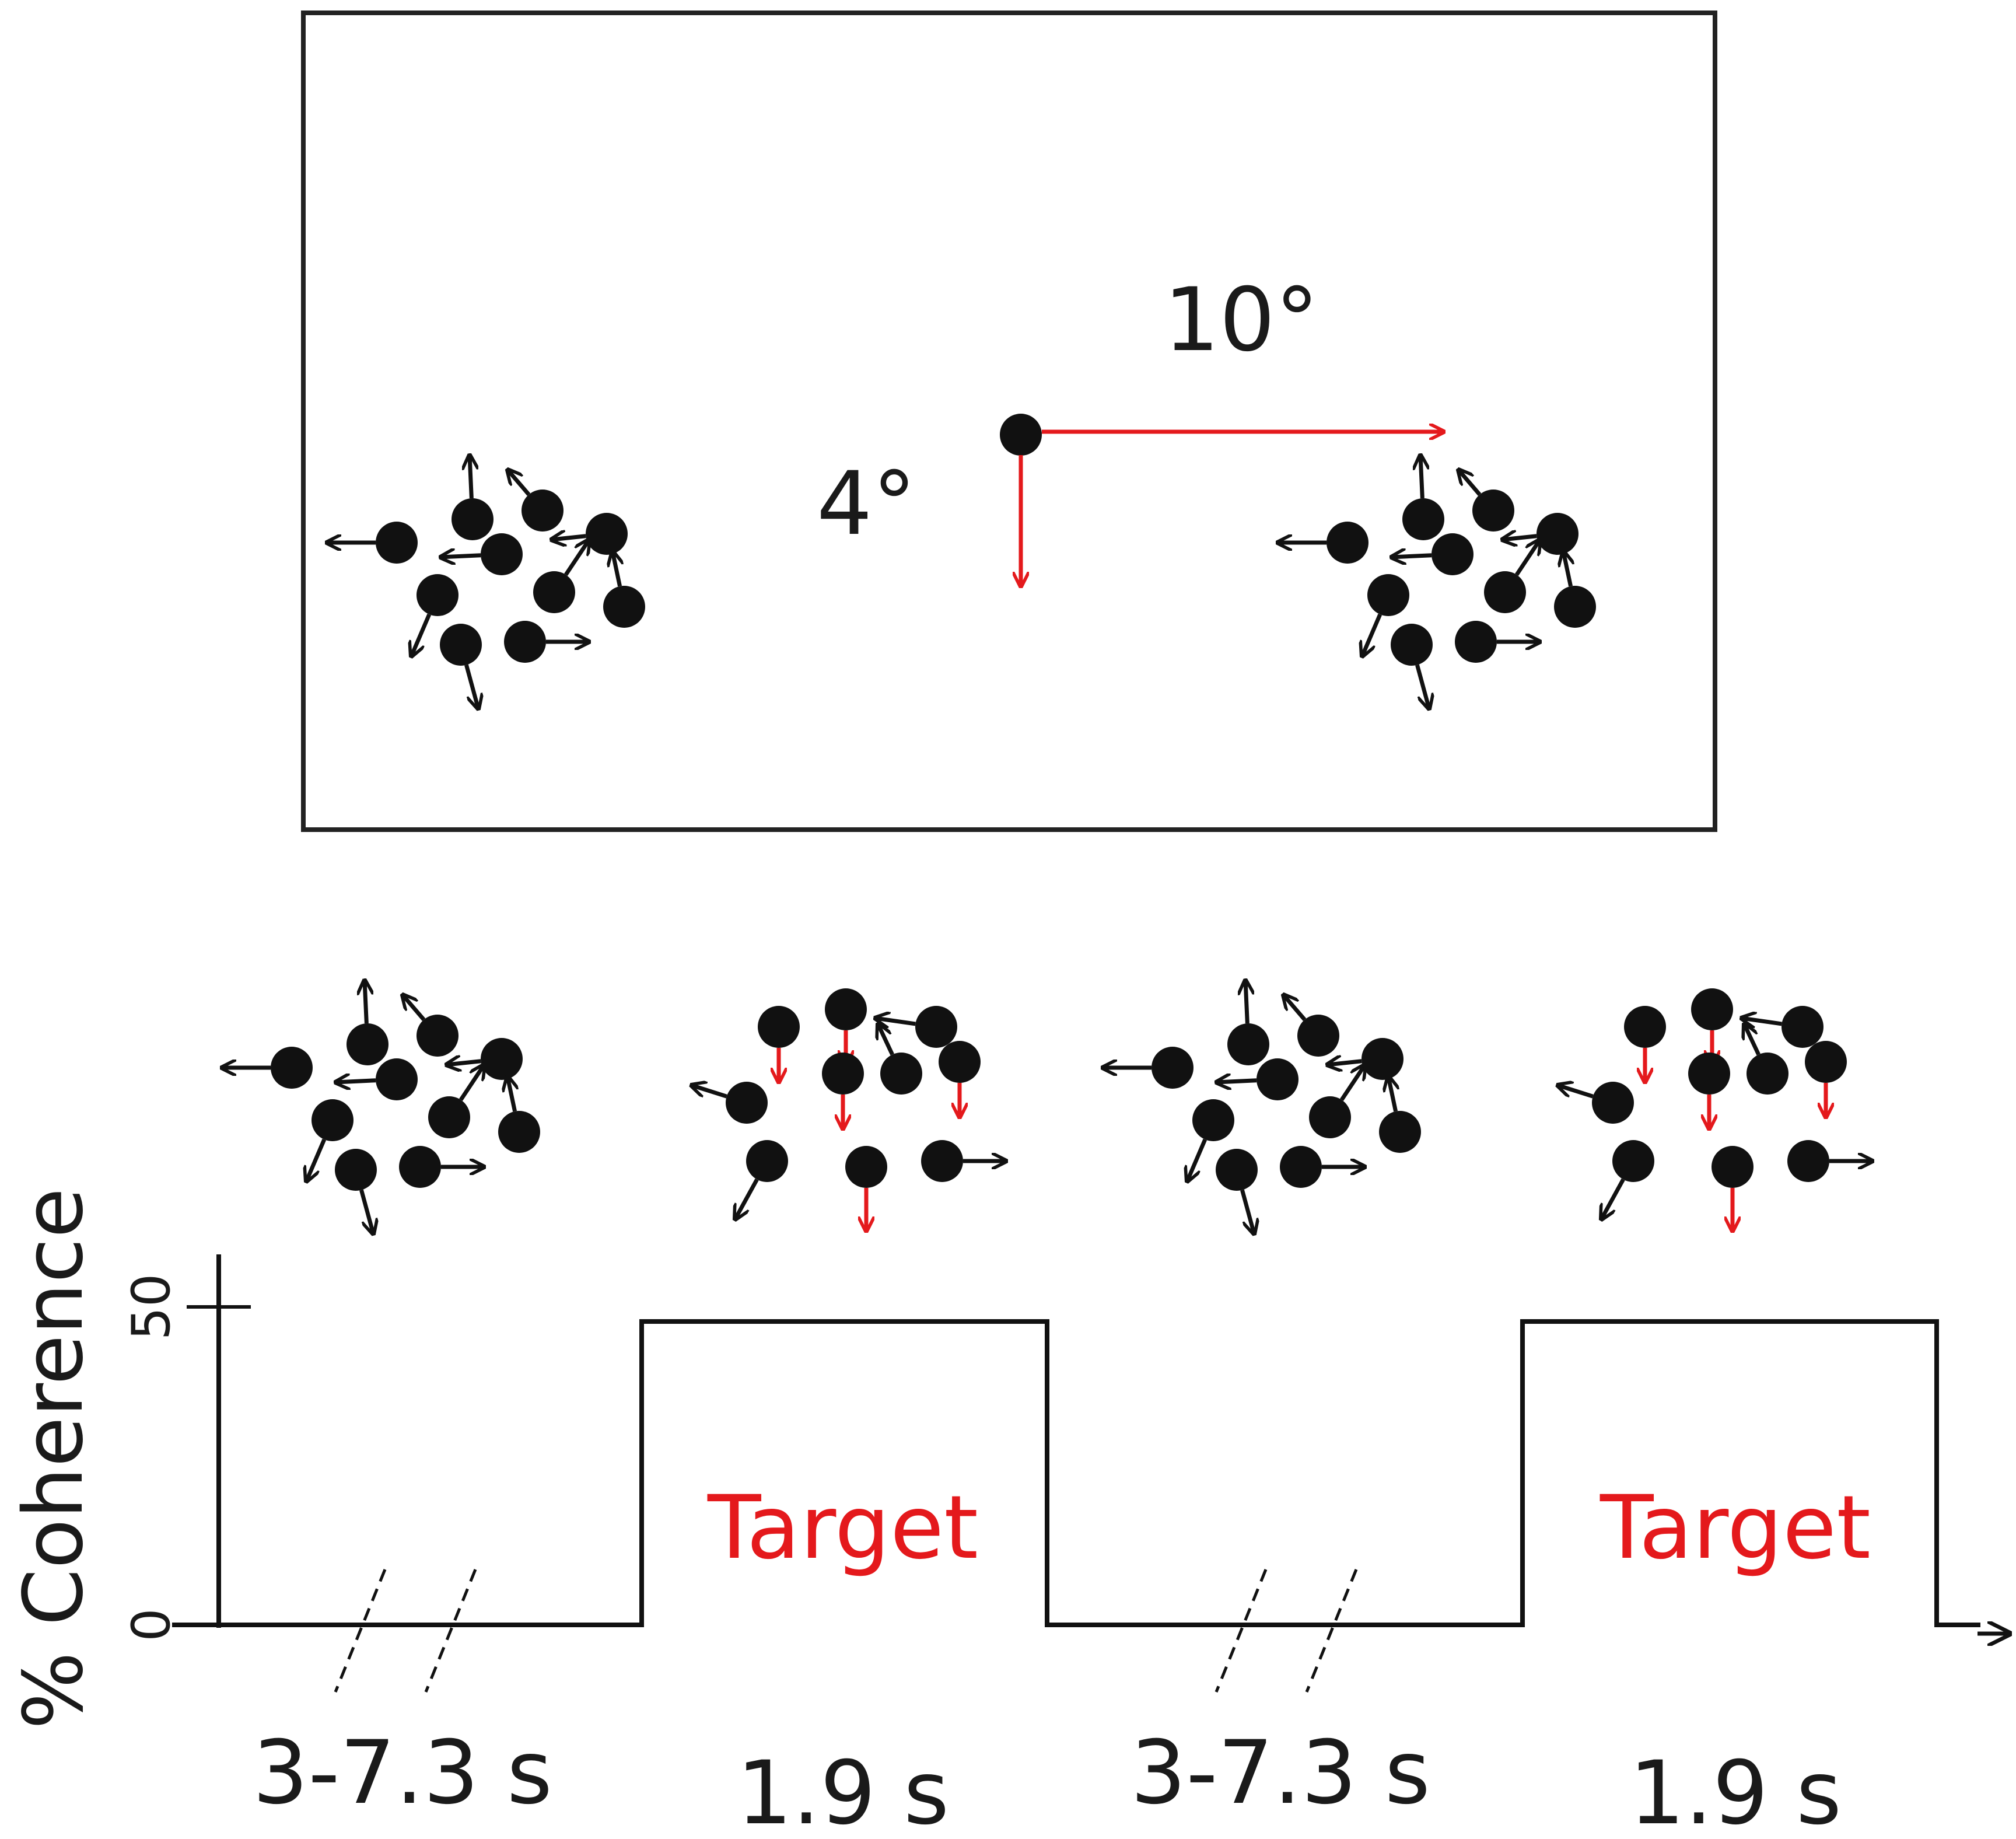 The image size is (2016, 1839). What do you see at coordinates (1280, 1773) in the screenshot?
I see `duration-label-3: 3-7.3 s` at bounding box center [1280, 1773].